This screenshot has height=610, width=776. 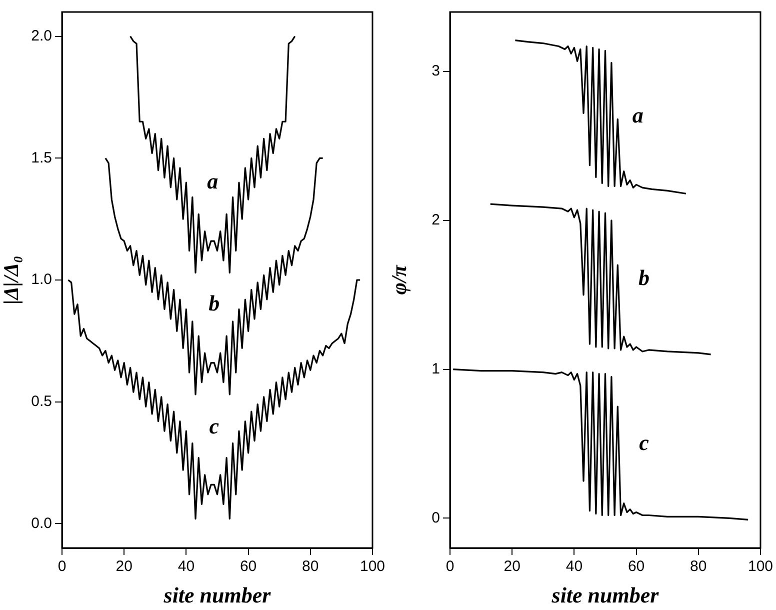 What do you see at coordinates (399, 279) in the screenshot?
I see `y-axis-title: φ/π` at bounding box center [399, 279].